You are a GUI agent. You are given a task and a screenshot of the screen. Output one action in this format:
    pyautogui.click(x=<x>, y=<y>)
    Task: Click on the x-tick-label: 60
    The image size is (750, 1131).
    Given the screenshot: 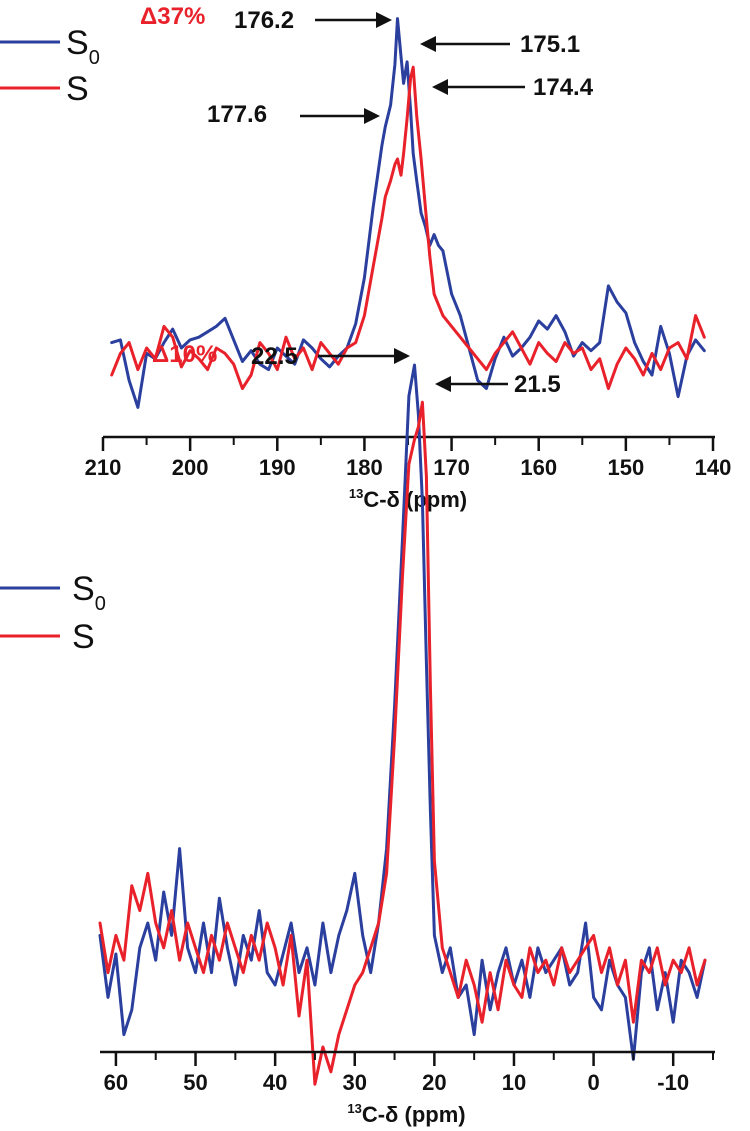 What is the action you would take?
    pyautogui.click(x=116, y=1082)
    